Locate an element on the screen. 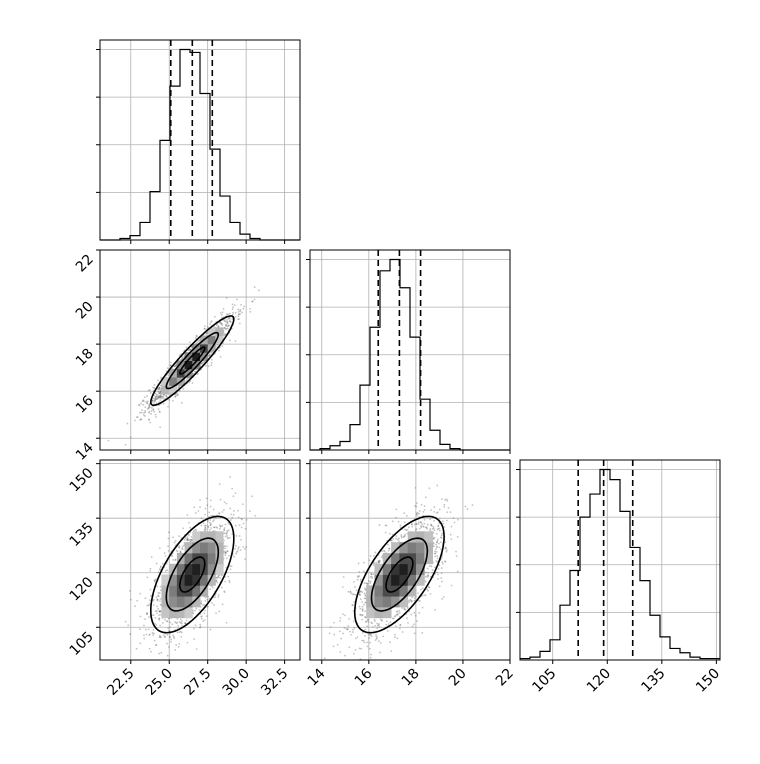  x-tick-label: 25.0 is located at coordinates (159, 682).